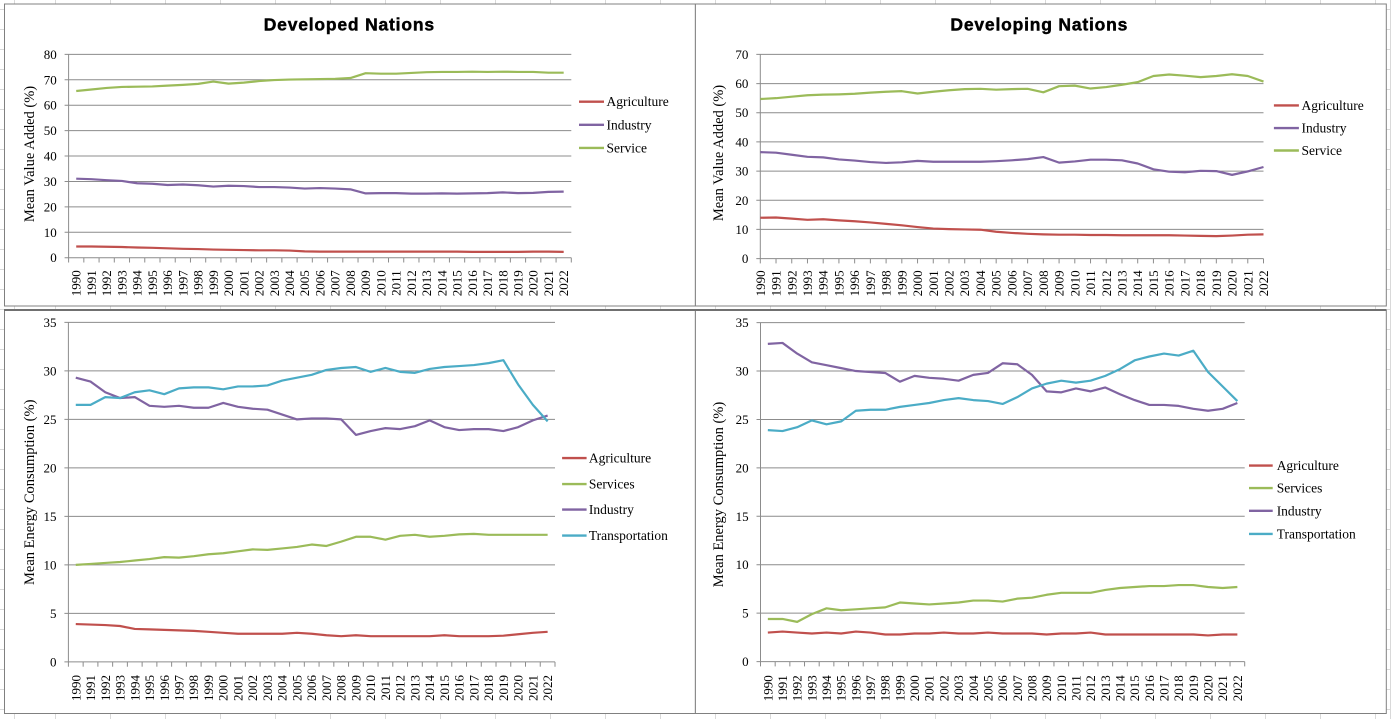 The height and width of the screenshot is (719, 1391). Describe the element at coordinates (349, 25) in the screenshot. I see `svg-text: Developed Nations` at that location.